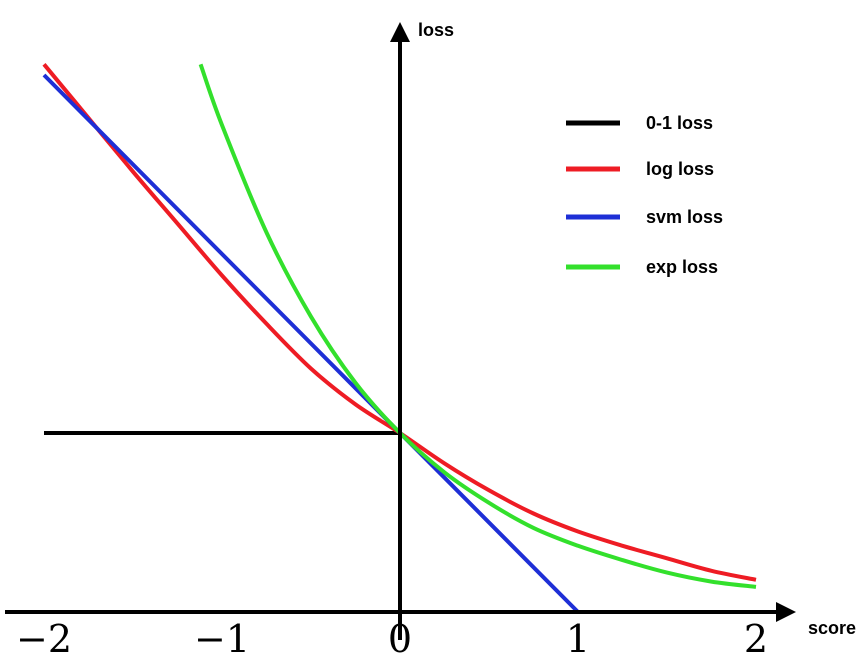  I want to click on x-tick-label: 1, so click(578, 639).